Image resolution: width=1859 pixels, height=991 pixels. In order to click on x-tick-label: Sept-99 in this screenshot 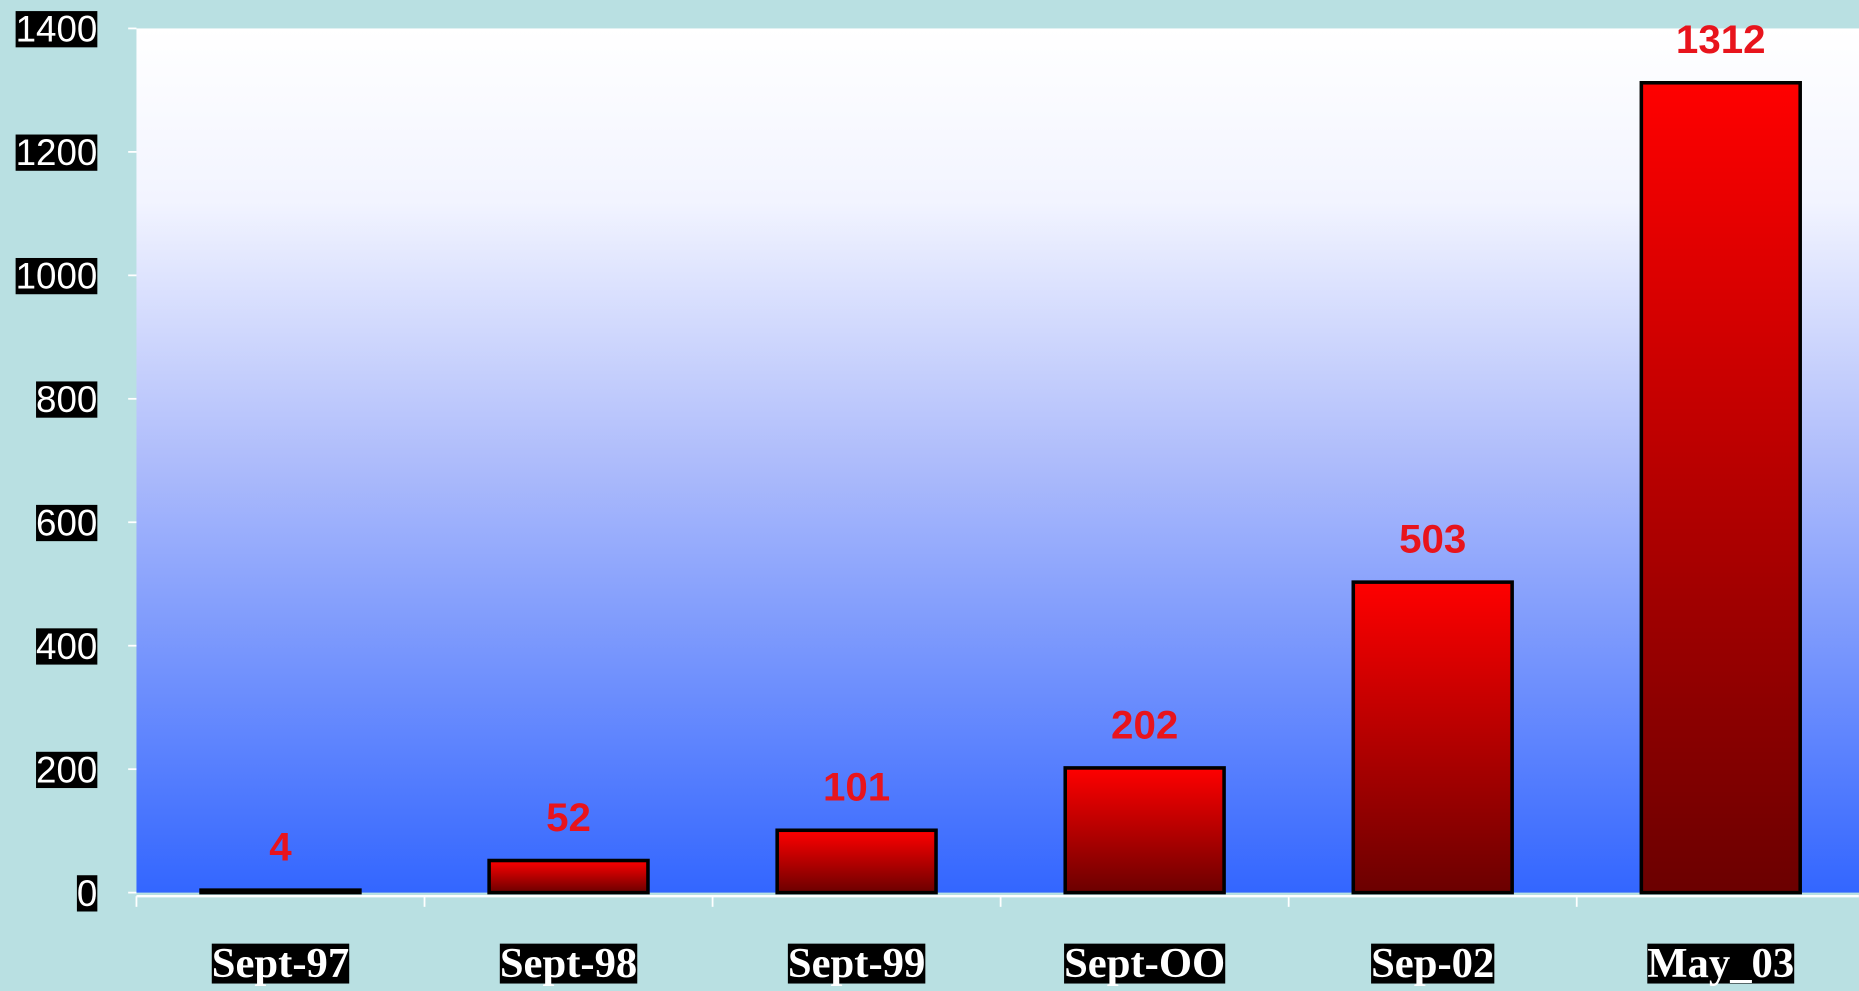, I will do `click(856, 963)`.